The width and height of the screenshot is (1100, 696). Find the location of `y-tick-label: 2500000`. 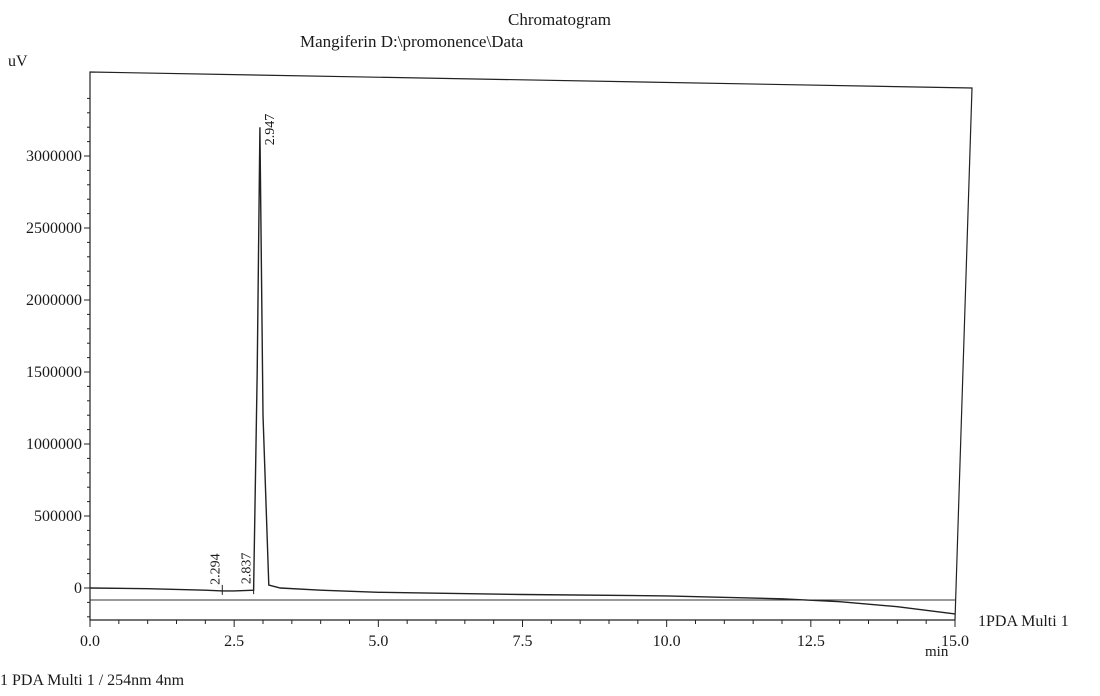

y-tick-label: 2500000 is located at coordinates (54, 228).